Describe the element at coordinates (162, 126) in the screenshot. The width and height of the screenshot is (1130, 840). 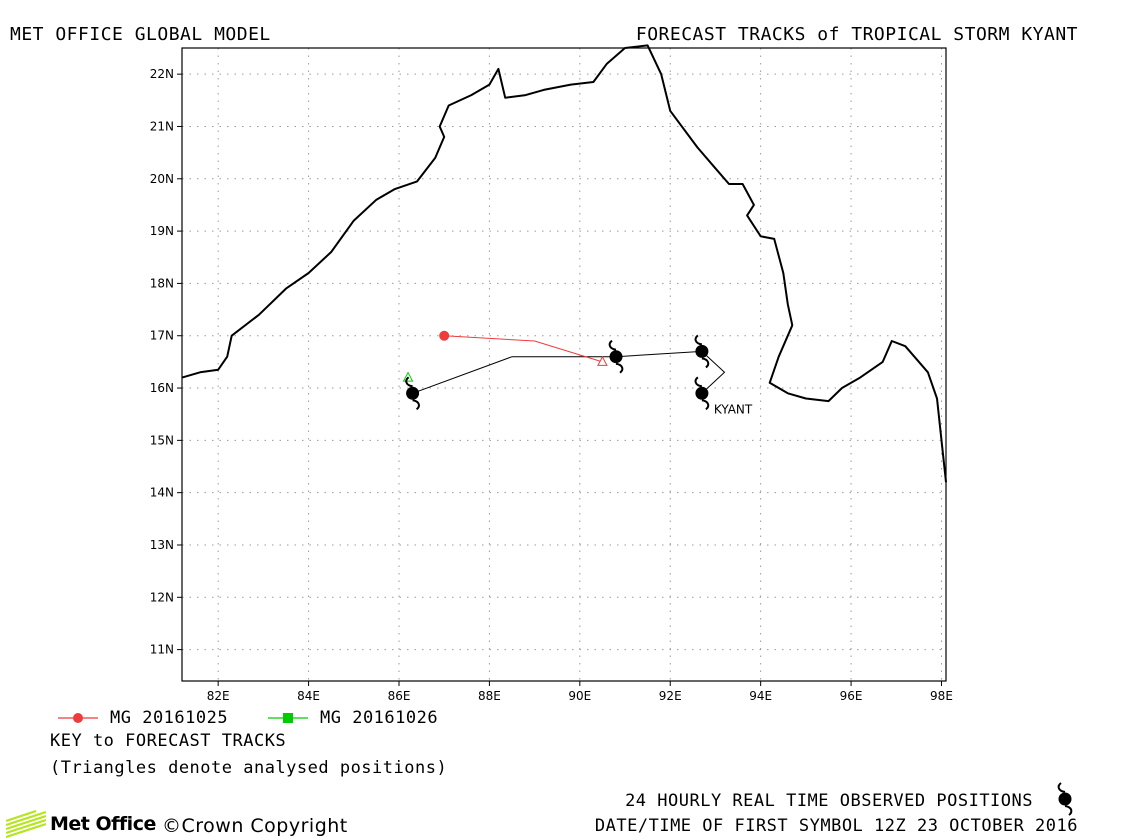
I see `lat-tick-label: 21N` at that location.